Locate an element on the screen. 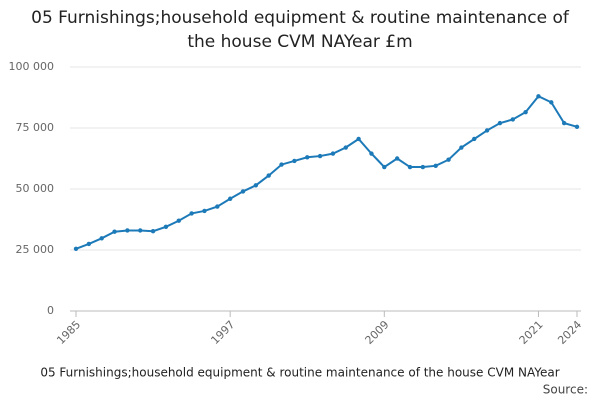 This screenshot has width=600, height=400. y-tick-label: 75 000 is located at coordinates (35, 127).